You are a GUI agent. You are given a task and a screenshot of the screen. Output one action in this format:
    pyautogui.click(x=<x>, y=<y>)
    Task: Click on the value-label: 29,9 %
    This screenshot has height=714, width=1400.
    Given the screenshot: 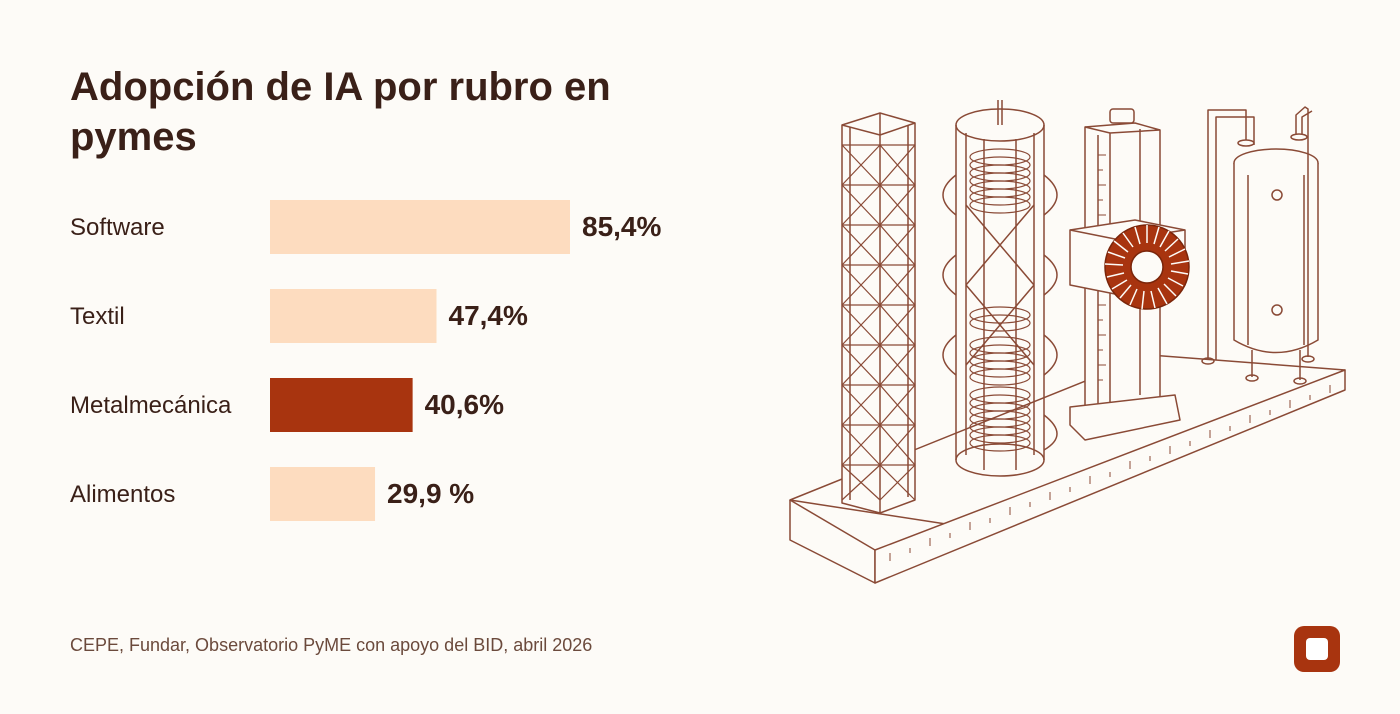 What is the action you would take?
    pyautogui.click(x=430, y=493)
    